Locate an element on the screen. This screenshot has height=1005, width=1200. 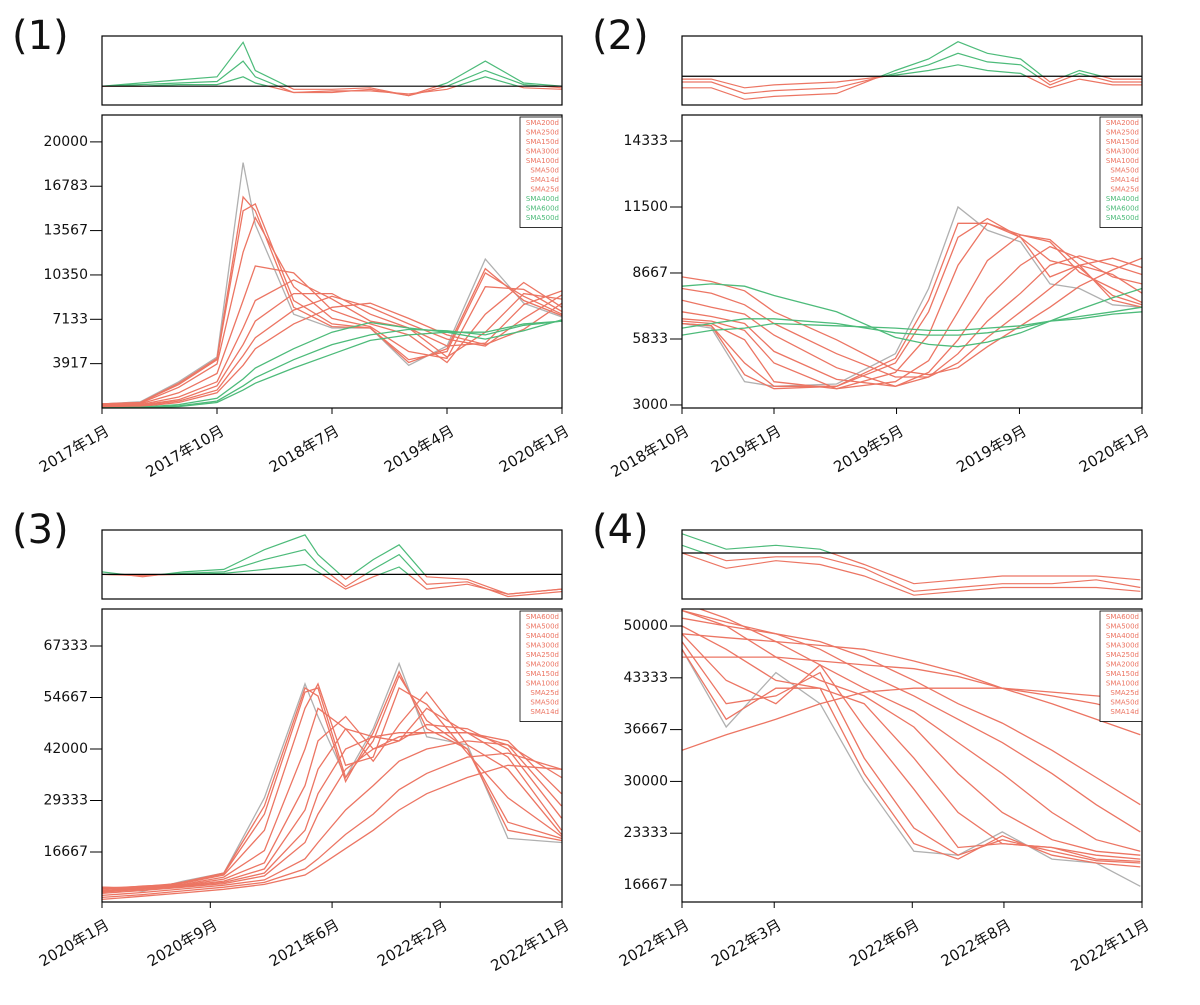
x-tick-label: 2020年1月 is located at coordinates (74, 943).